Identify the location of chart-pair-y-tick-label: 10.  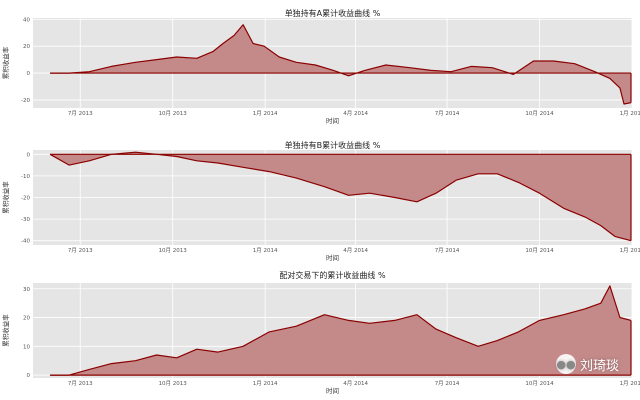
(26, 347).